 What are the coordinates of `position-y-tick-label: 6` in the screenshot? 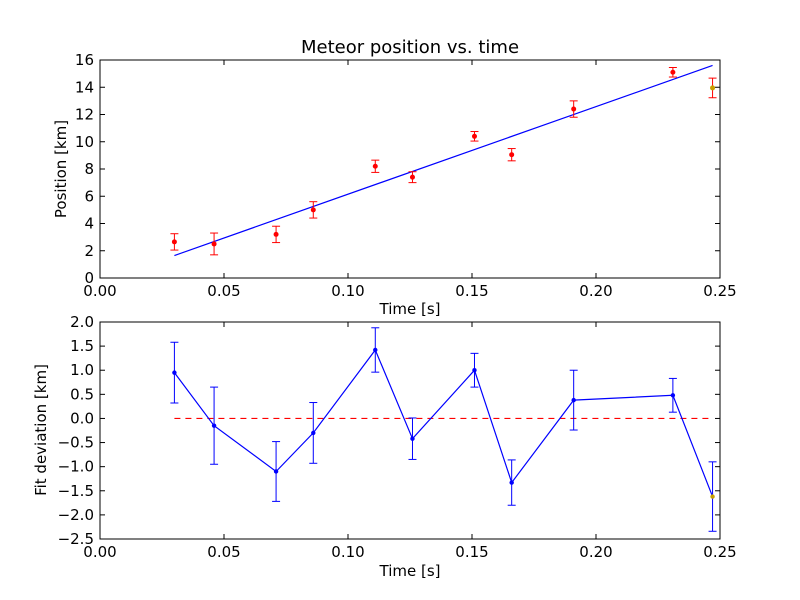 It's located at (89, 196).